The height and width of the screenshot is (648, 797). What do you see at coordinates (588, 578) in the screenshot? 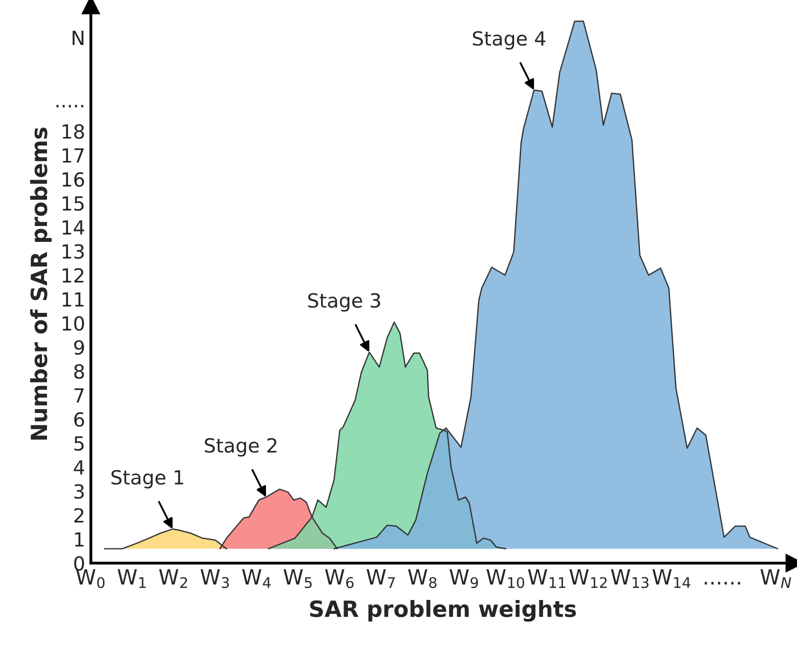
I see `x-tick-label: W$_{12}$` at bounding box center [588, 578].